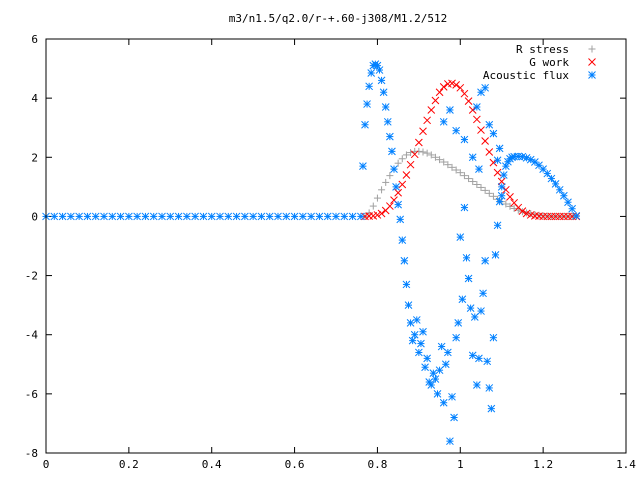  Describe the element at coordinates (626, 464) in the screenshot. I see `x-tick-label: 1.4` at that location.